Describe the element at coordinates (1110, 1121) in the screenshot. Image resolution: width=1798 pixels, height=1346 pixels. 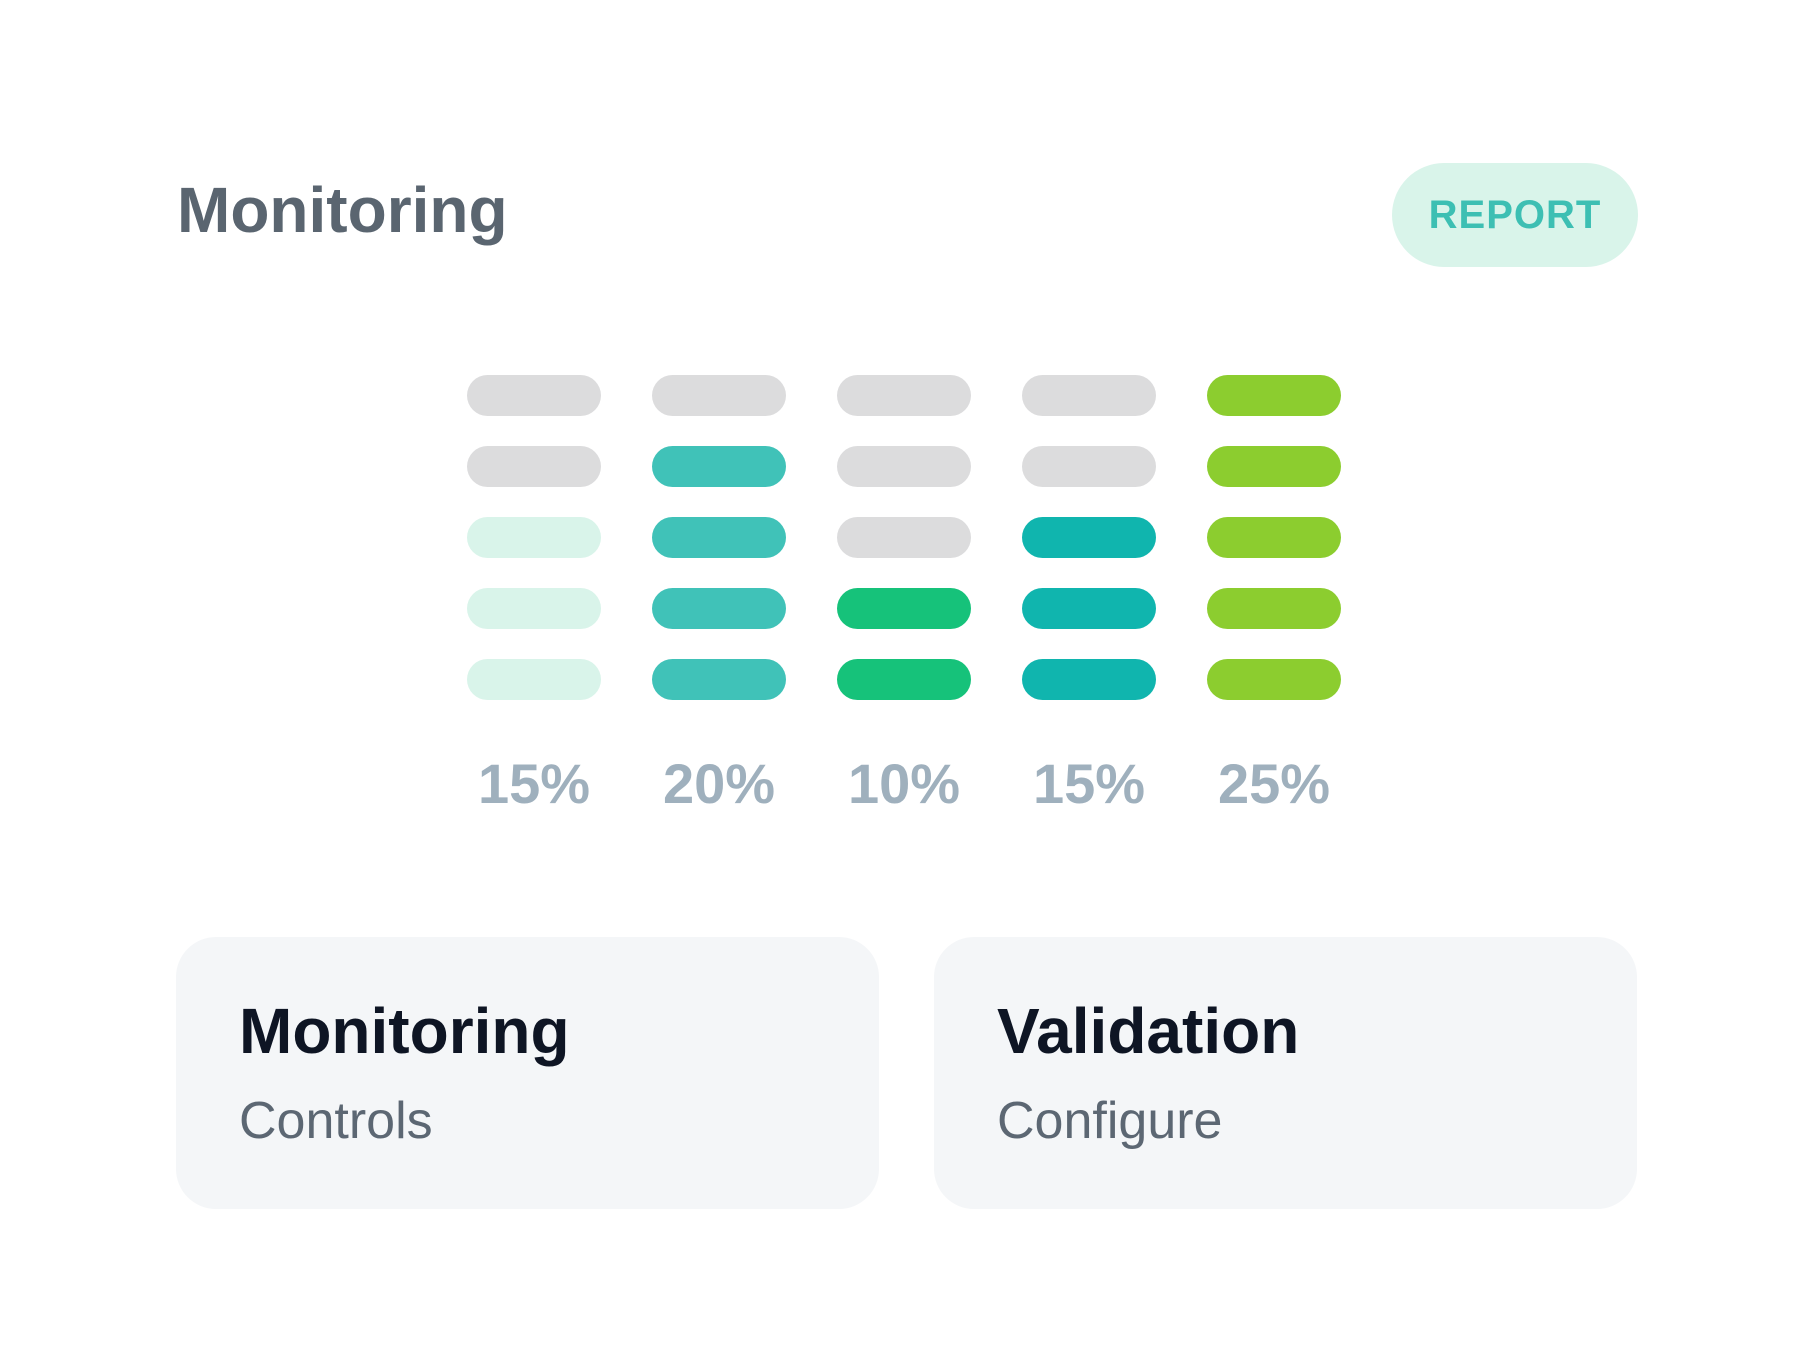
I see `card-subtitle: Configure` at that location.